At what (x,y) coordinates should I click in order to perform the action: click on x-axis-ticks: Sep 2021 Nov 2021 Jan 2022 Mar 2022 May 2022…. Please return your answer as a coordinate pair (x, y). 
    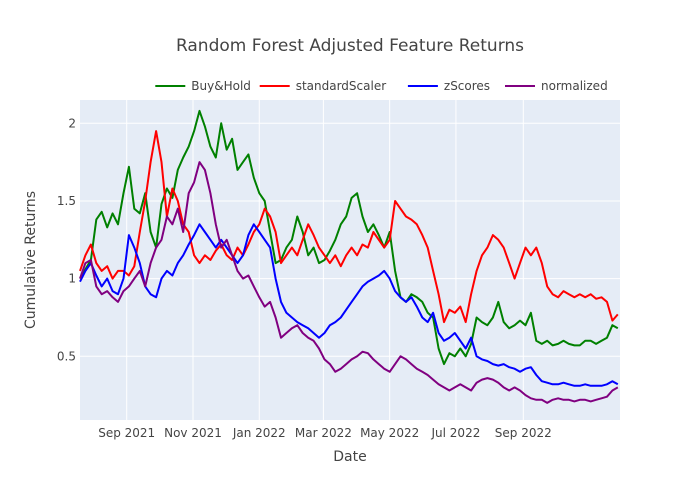
    Looking at the image, I should click on (325, 433).